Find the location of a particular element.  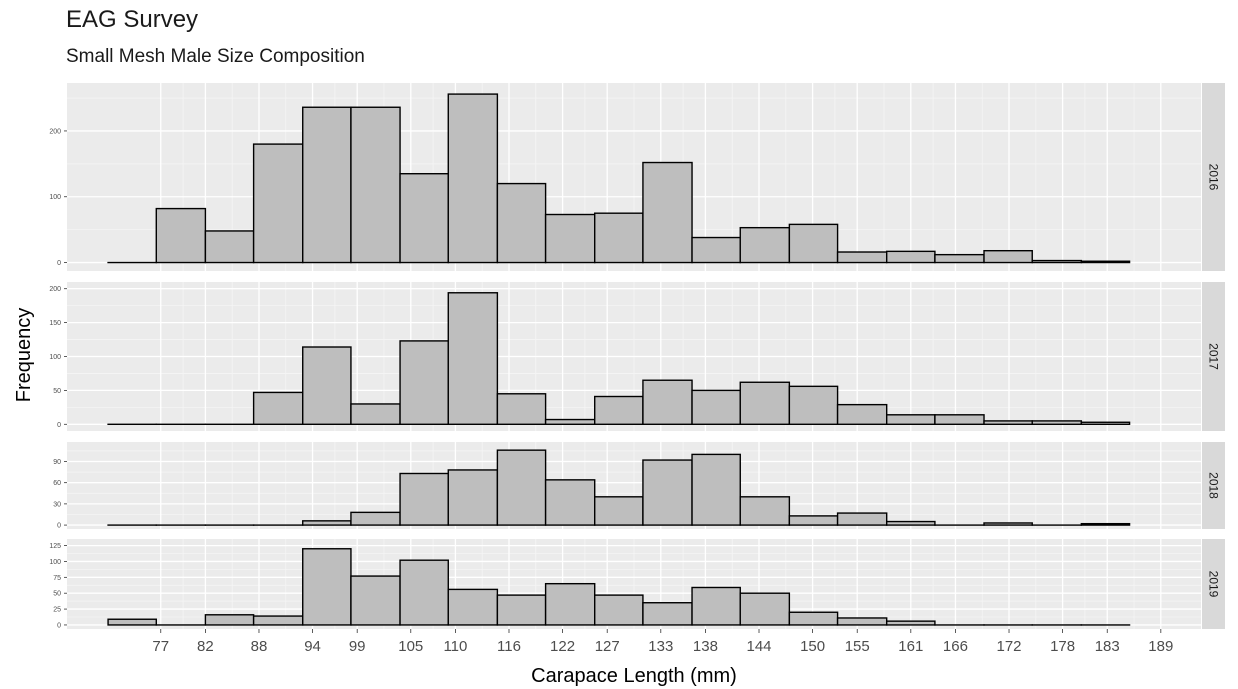

y-tick-label: 75 is located at coordinates (57, 578).